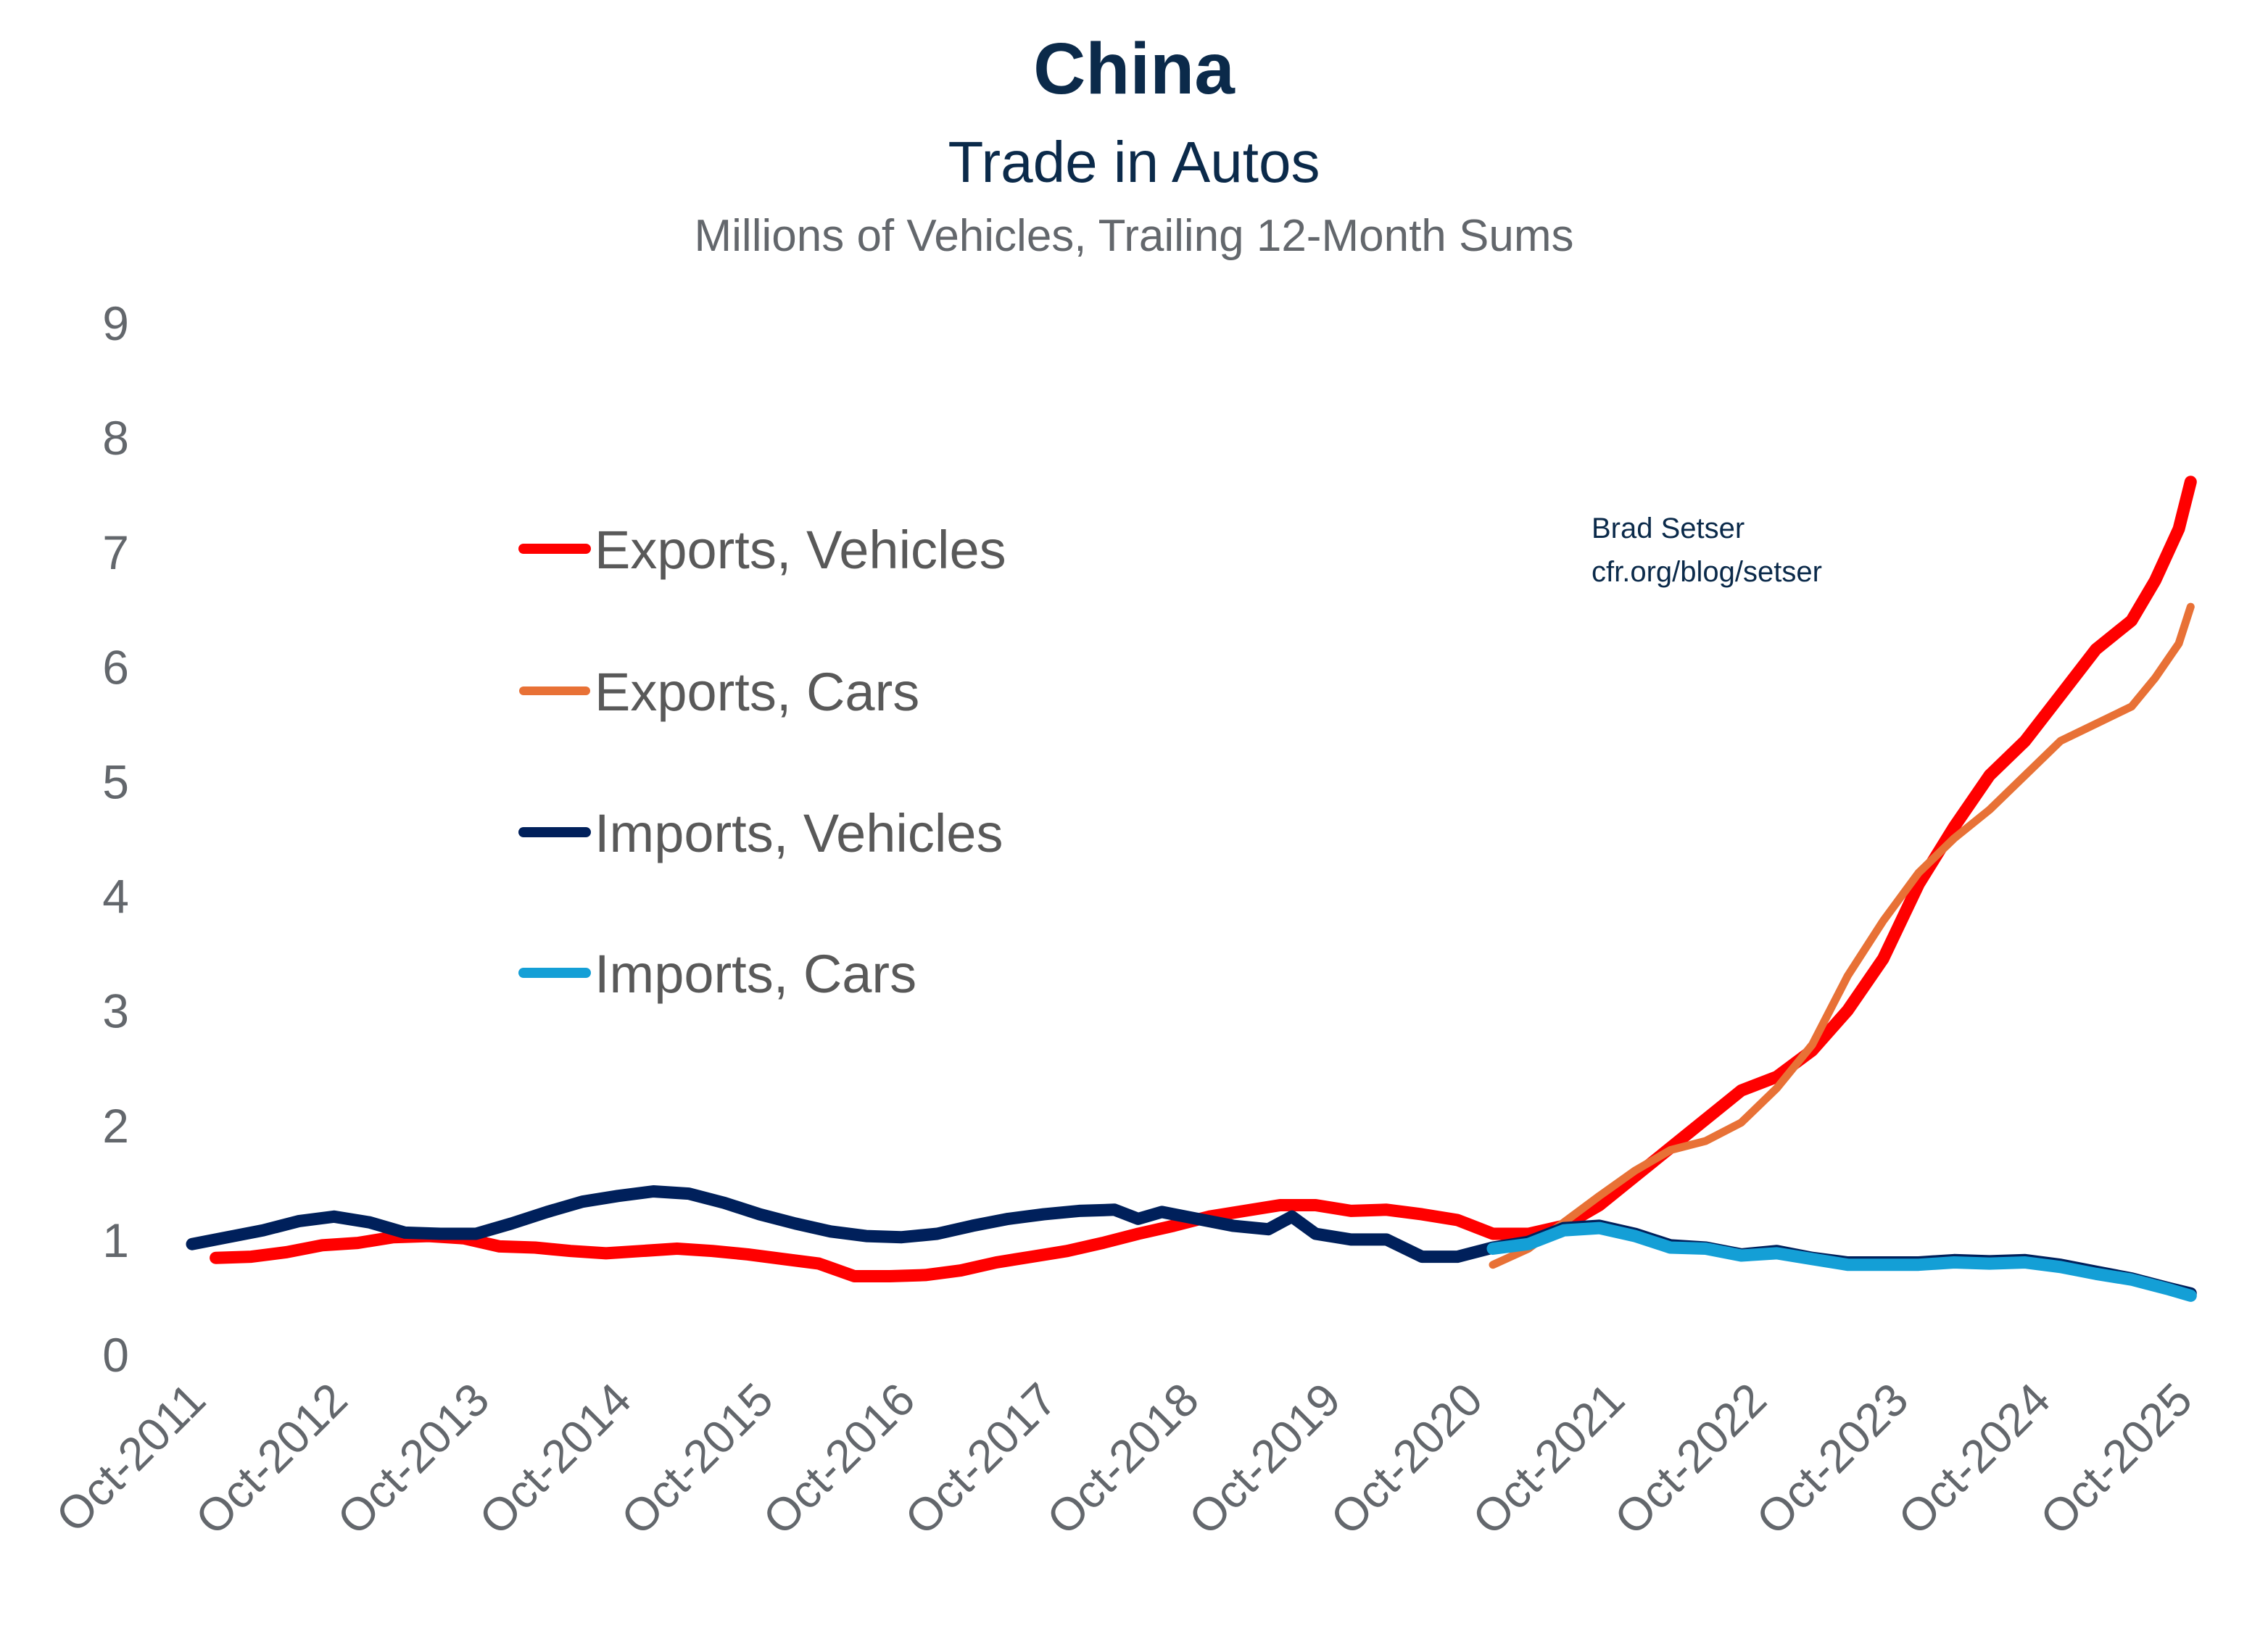  Describe the element at coordinates (1974, 1459) in the screenshot. I see `x-tick-label: Oct-2024` at that location.